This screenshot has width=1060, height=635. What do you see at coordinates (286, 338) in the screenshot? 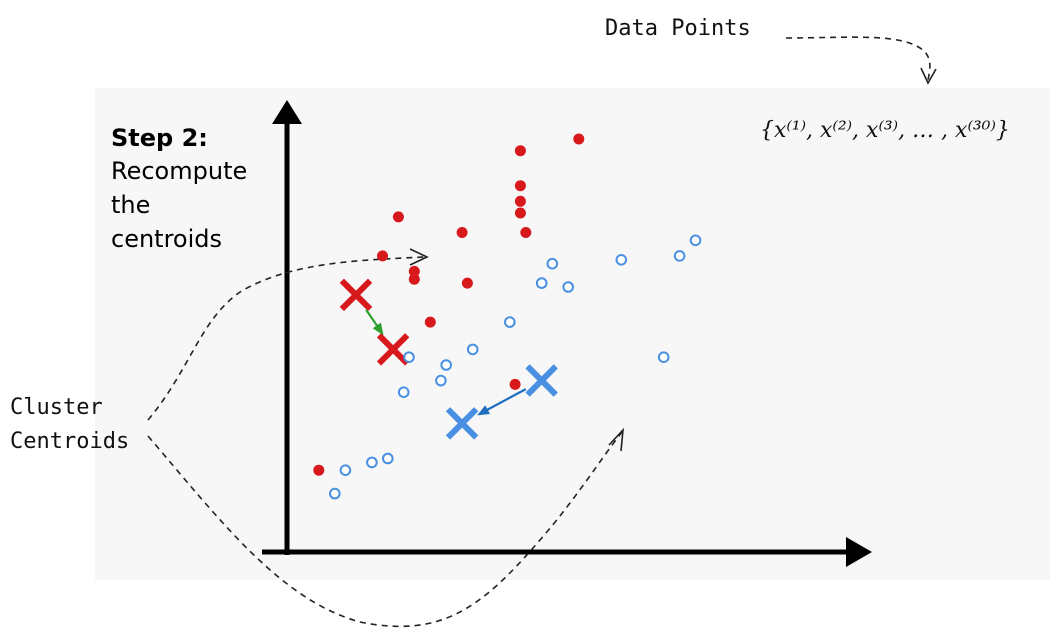
I see `cluster-to-red-centroid-connector` at bounding box center [286, 338].